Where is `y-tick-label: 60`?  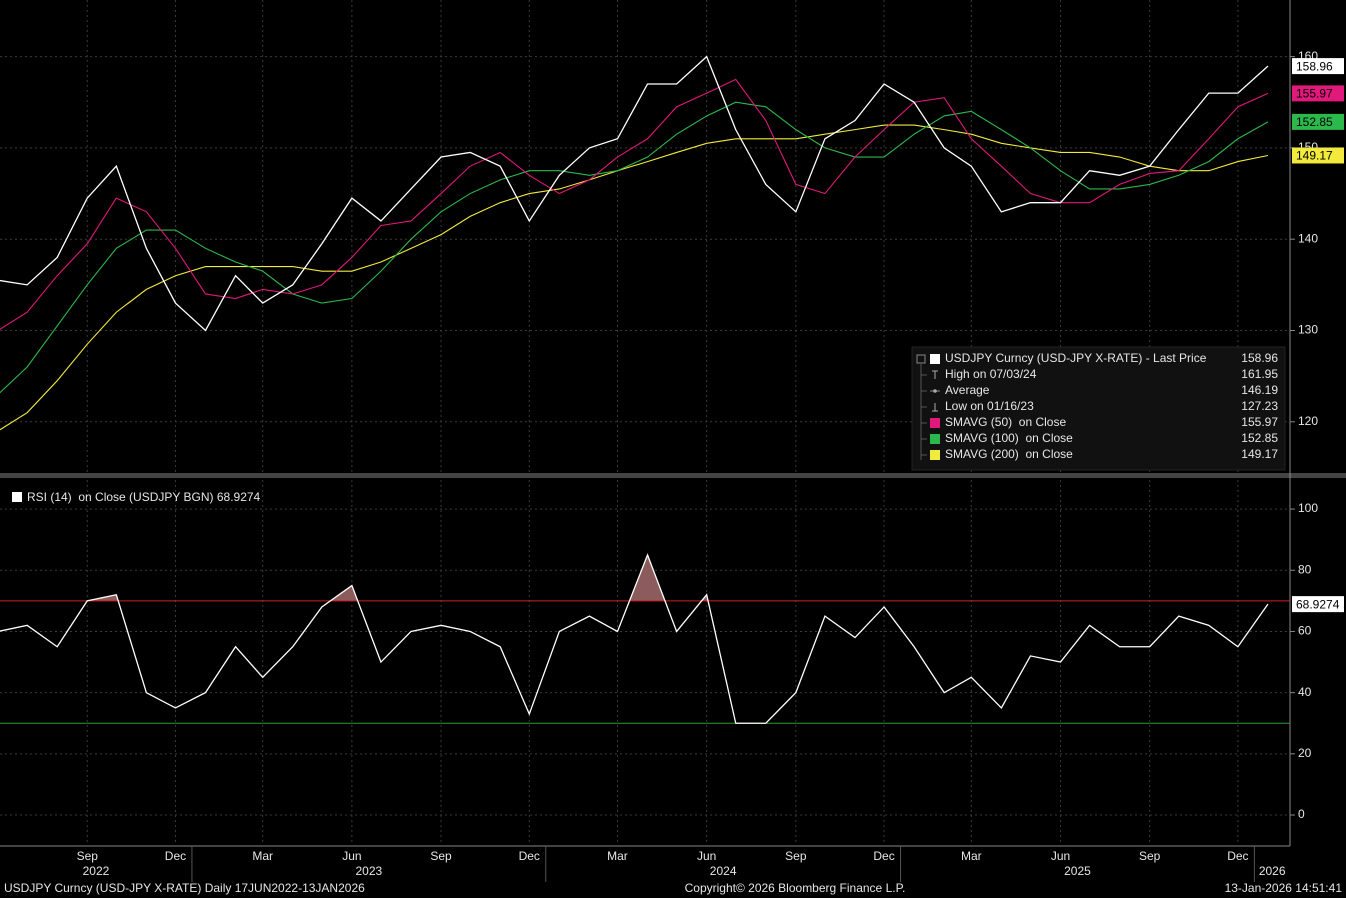
y-tick-label: 60 is located at coordinates (1305, 631).